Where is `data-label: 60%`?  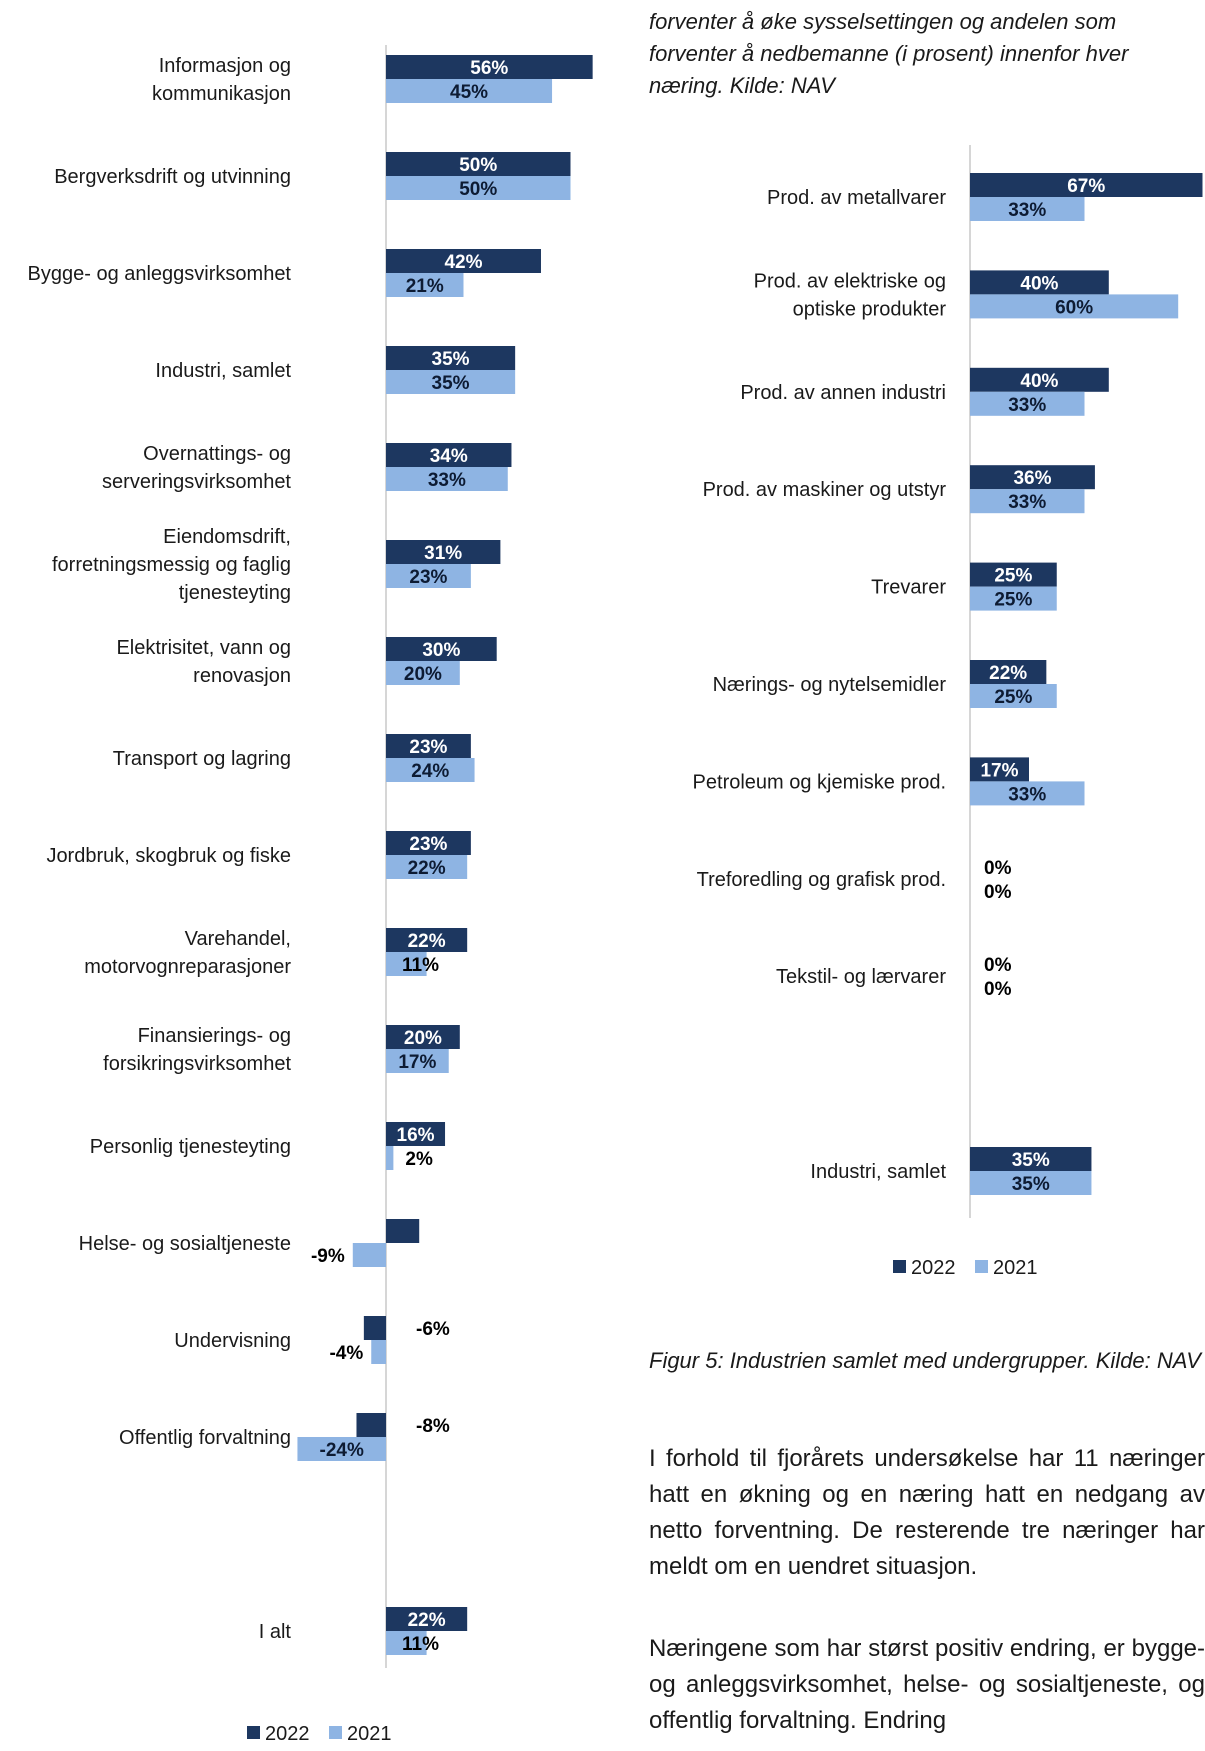 data-label: 60% is located at coordinates (1074, 307).